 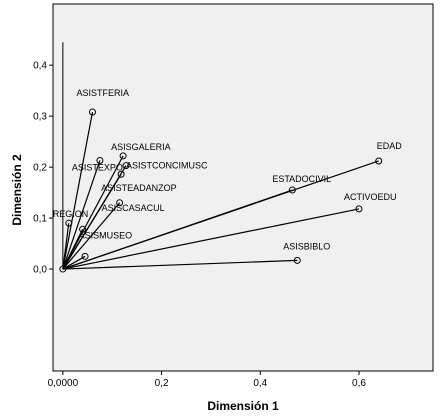 I want to click on vector-asisgaleria, so click(x=93, y=212).